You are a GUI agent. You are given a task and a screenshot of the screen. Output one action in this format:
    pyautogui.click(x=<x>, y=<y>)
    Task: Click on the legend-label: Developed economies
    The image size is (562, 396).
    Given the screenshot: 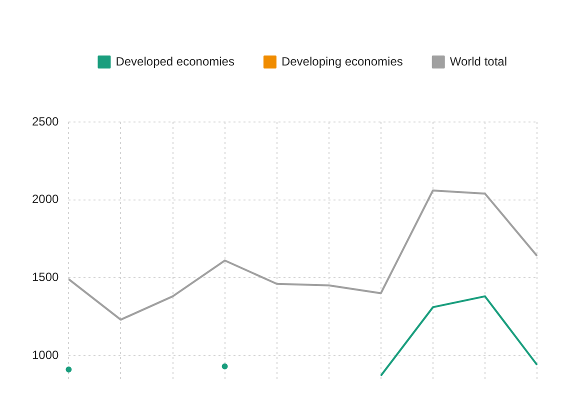 What is the action you would take?
    pyautogui.click(x=175, y=61)
    